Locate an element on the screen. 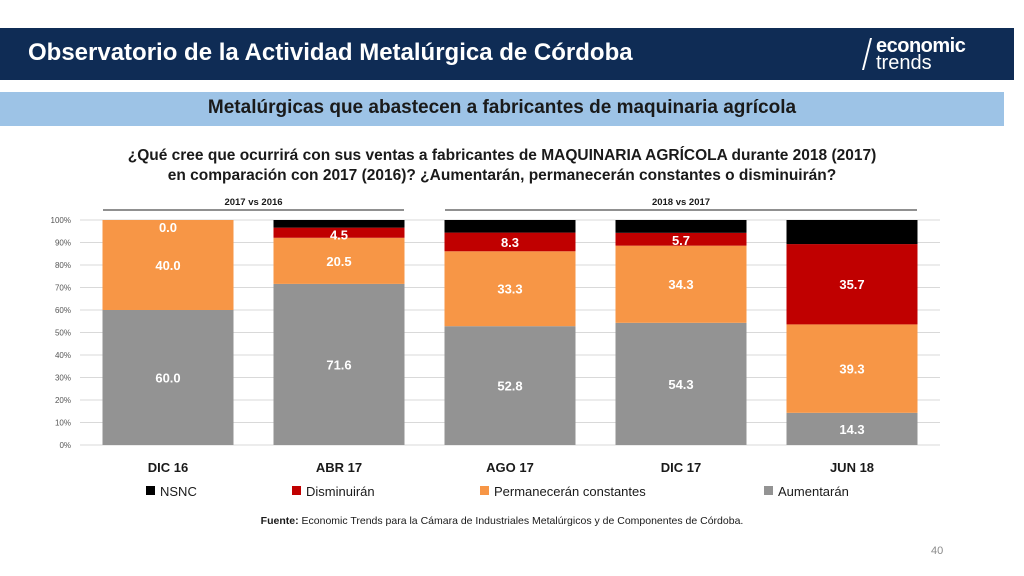  legend-label: Disminuirán is located at coordinates (340, 491).